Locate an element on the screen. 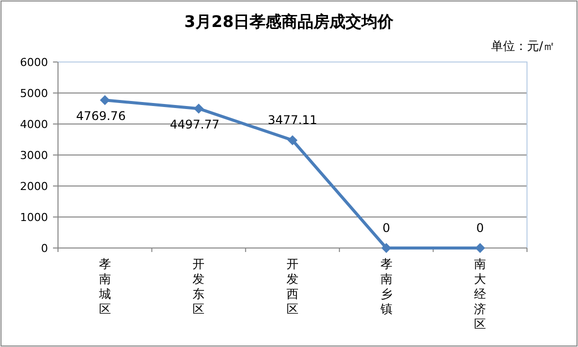  y-tick-label: 1000 is located at coordinates (34, 217).